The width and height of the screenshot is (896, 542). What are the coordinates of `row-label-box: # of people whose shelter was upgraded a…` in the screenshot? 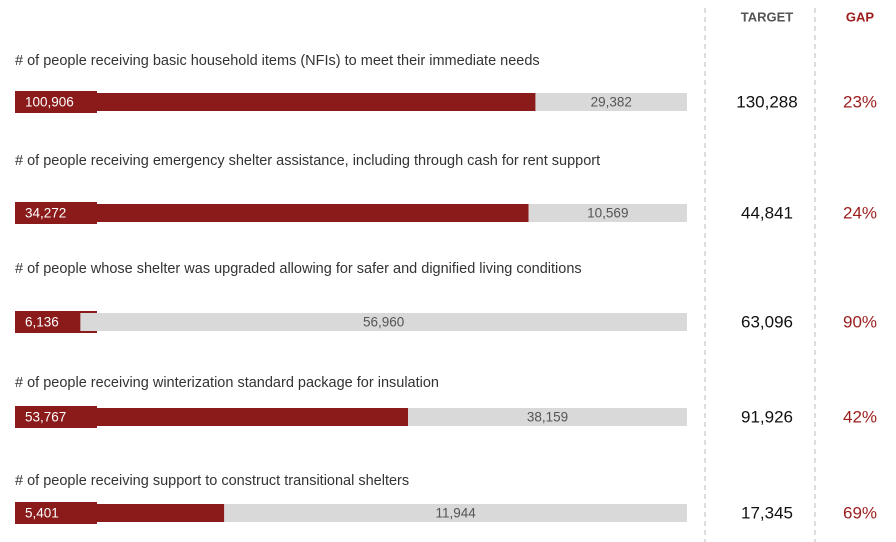 It's located at (298, 269).